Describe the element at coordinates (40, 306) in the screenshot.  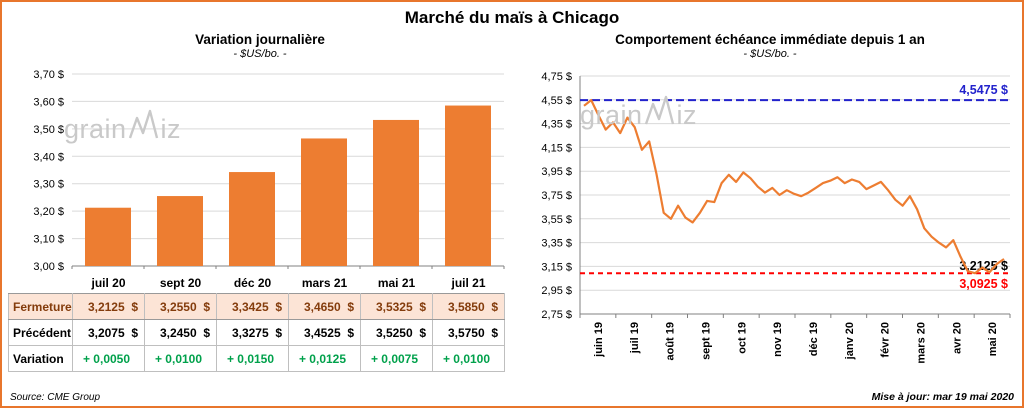
I see `row-label: Fermeture` at that location.